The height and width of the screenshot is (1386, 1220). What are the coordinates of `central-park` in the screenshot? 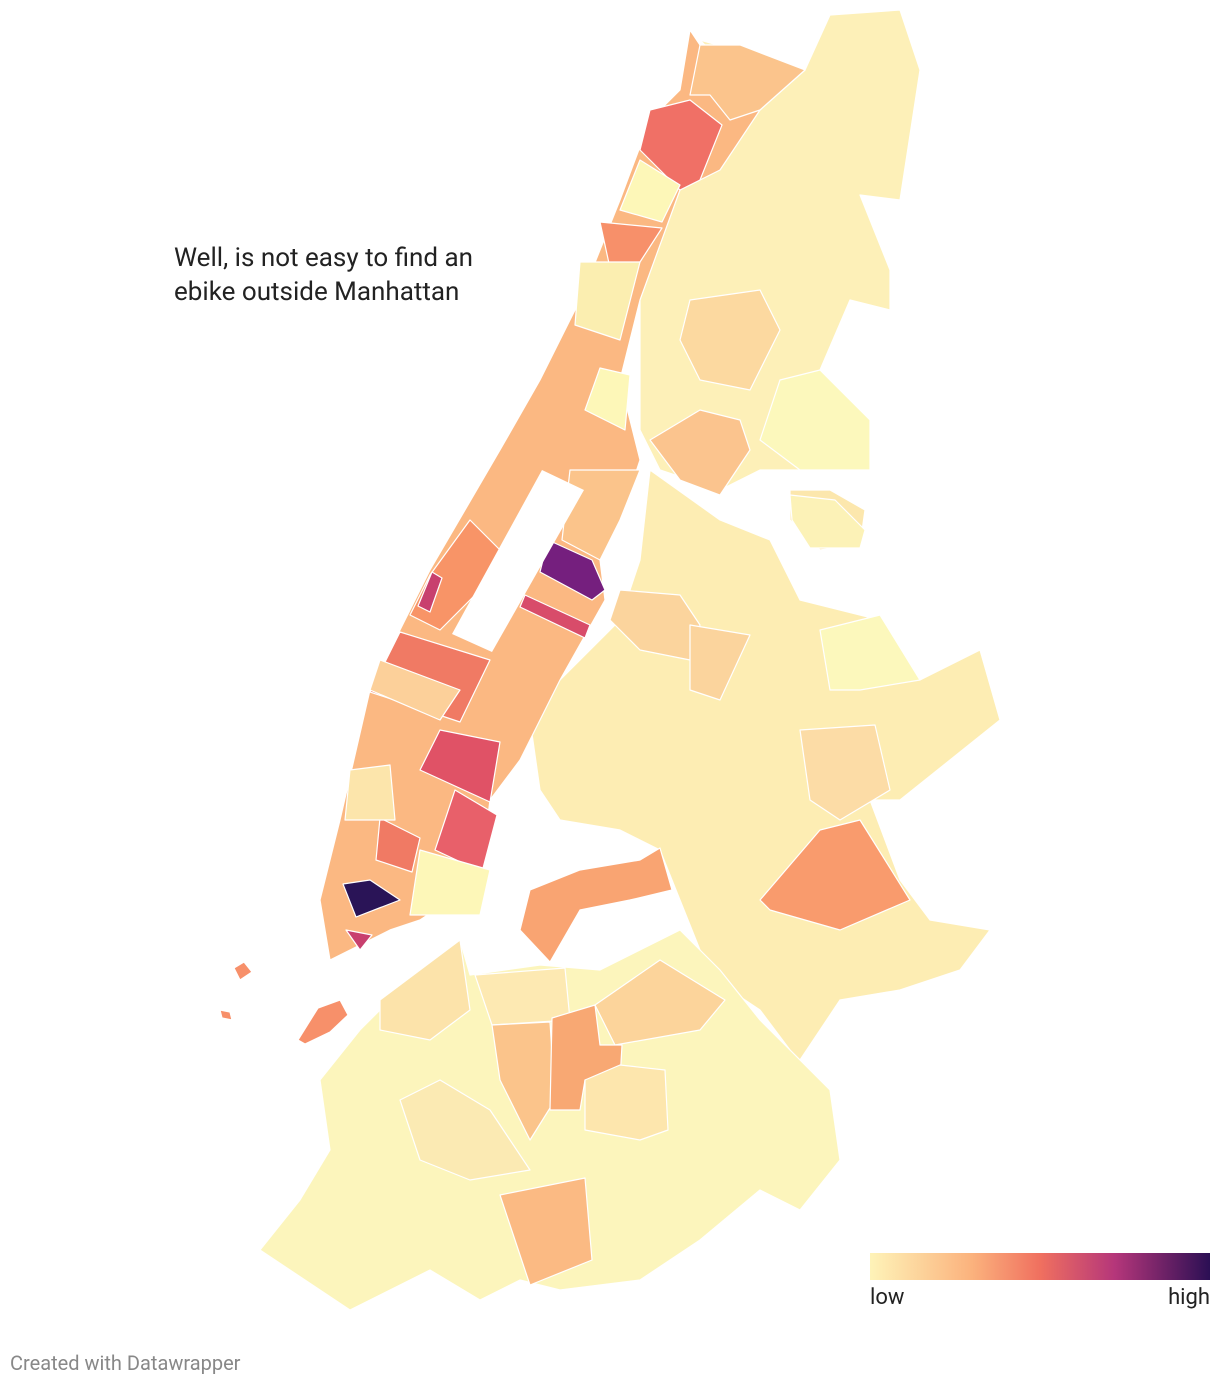 It's located at (518, 561).